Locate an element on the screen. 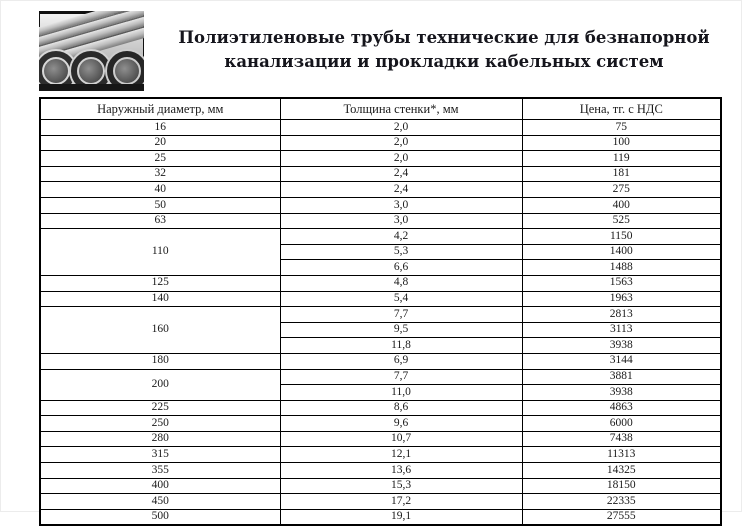 This screenshot has width=742, height=526. cell-thickness: 15,3 is located at coordinates (401, 486).